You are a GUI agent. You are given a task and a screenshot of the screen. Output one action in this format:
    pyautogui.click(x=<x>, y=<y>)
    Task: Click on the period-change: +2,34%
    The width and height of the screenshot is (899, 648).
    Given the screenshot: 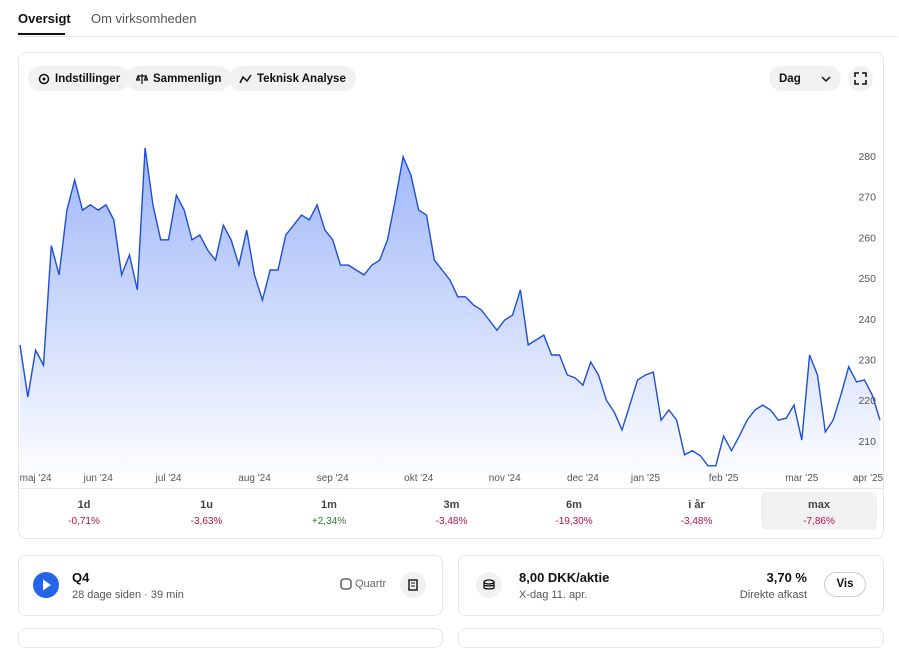 What is the action you would take?
    pyautogui.click(x=329, y=521)
    